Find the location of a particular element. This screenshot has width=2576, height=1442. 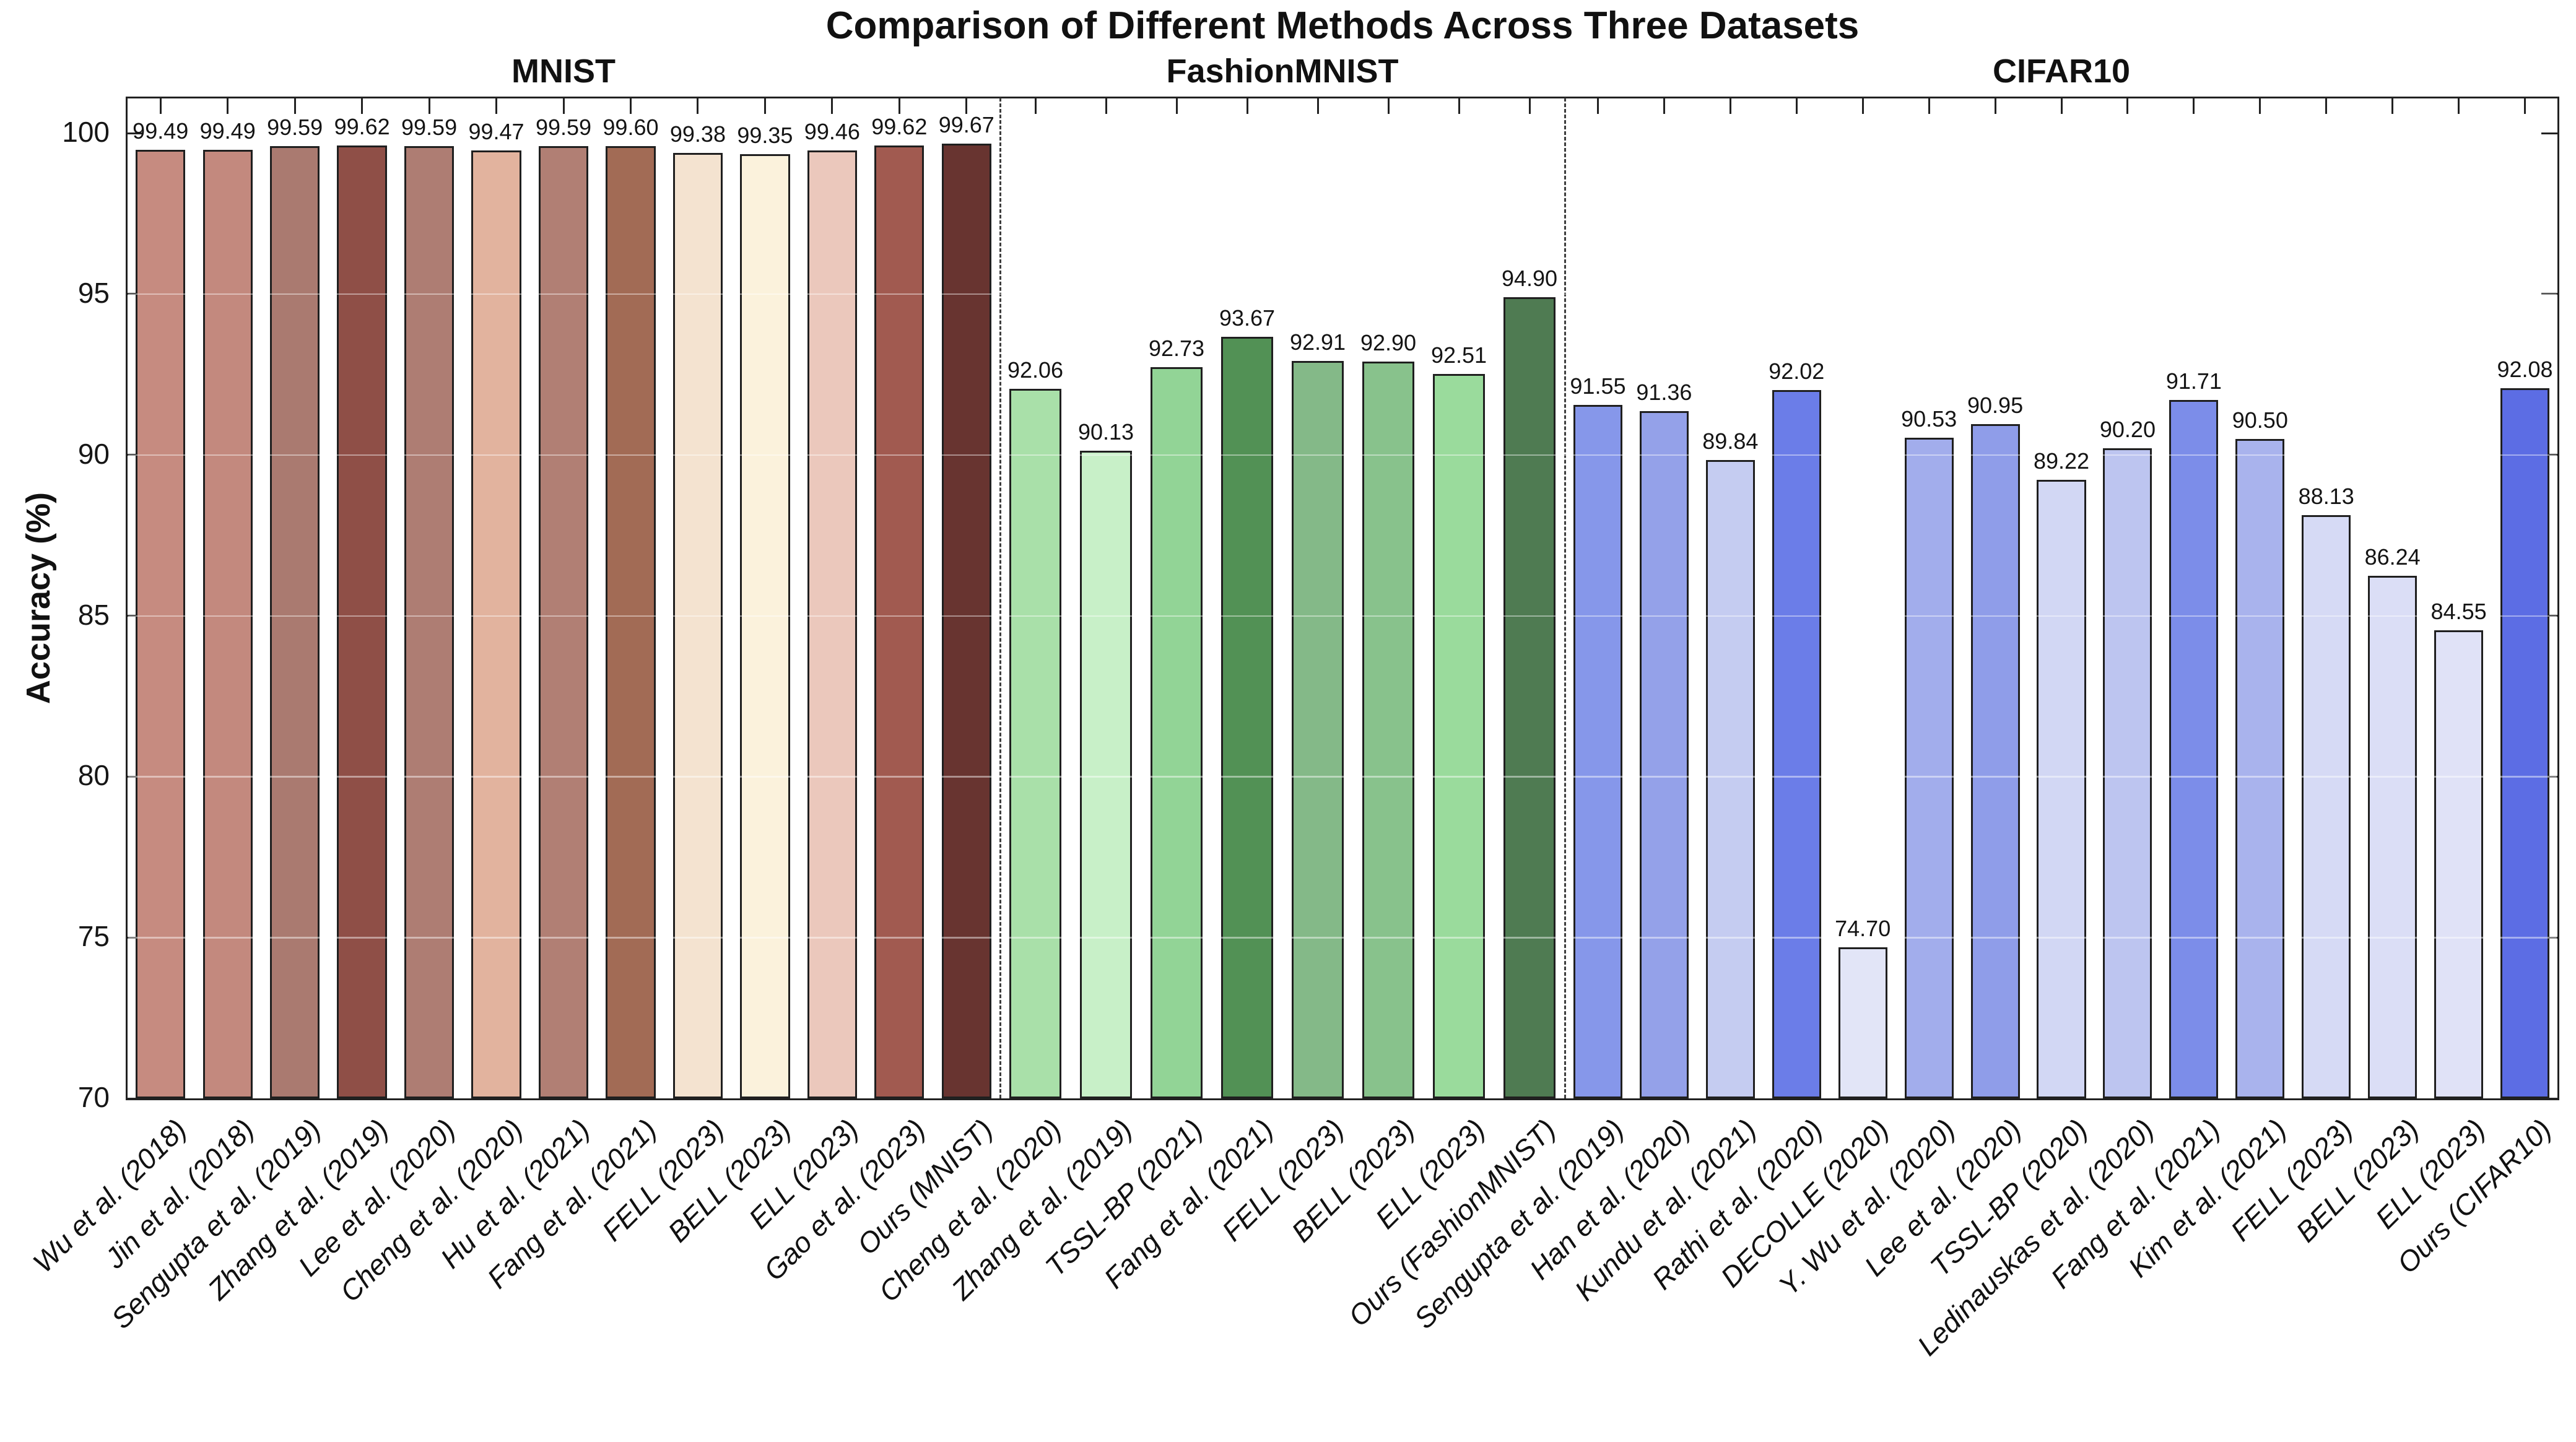

bar-value-label: 92.91 is located at coordinates (1317, 342).